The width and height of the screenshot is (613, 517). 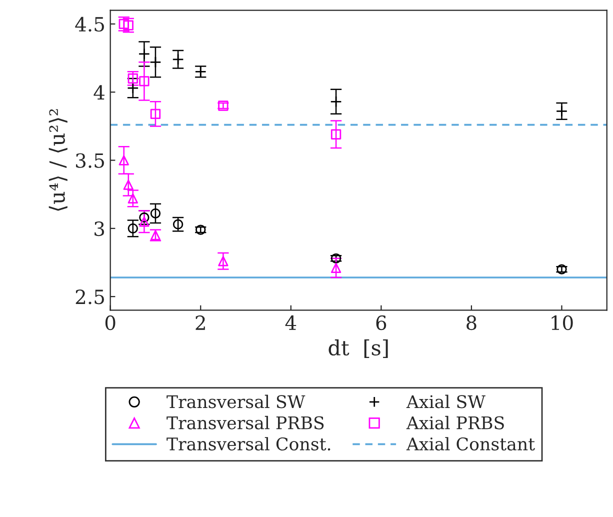 I want to click on x-tick-label: 6, so click(x=381, y=322).